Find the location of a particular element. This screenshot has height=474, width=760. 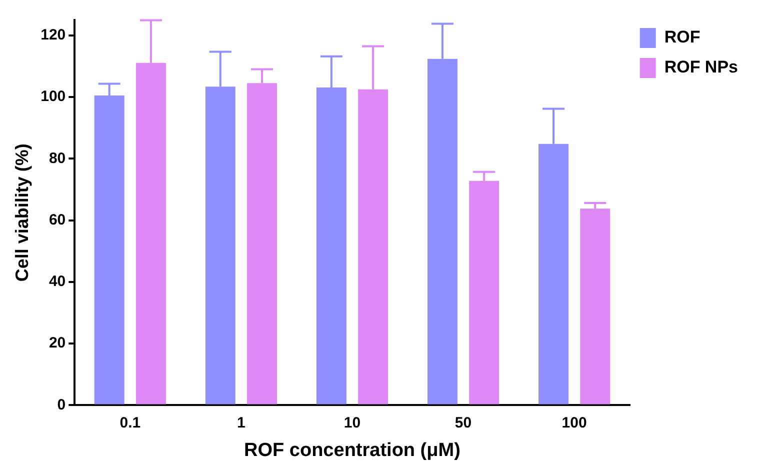

x-tick-label: 1 is located at coordinates (241, 423).